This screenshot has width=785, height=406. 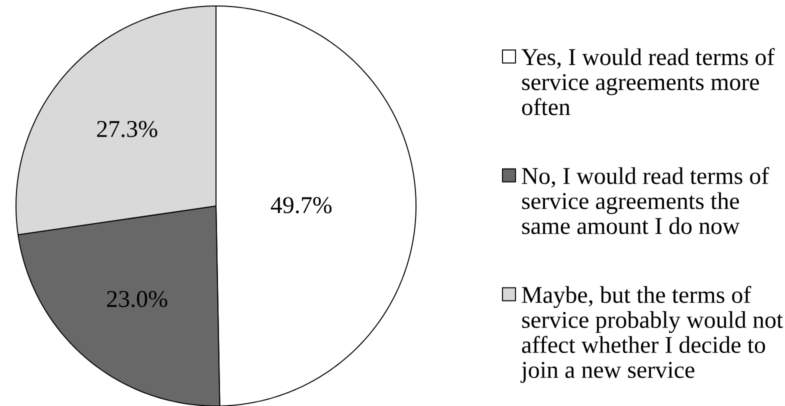 What do you see at coordinates (301, 205) in the screenshot?
I see `data-label: 49.7%` at bounding box center [301, 205].